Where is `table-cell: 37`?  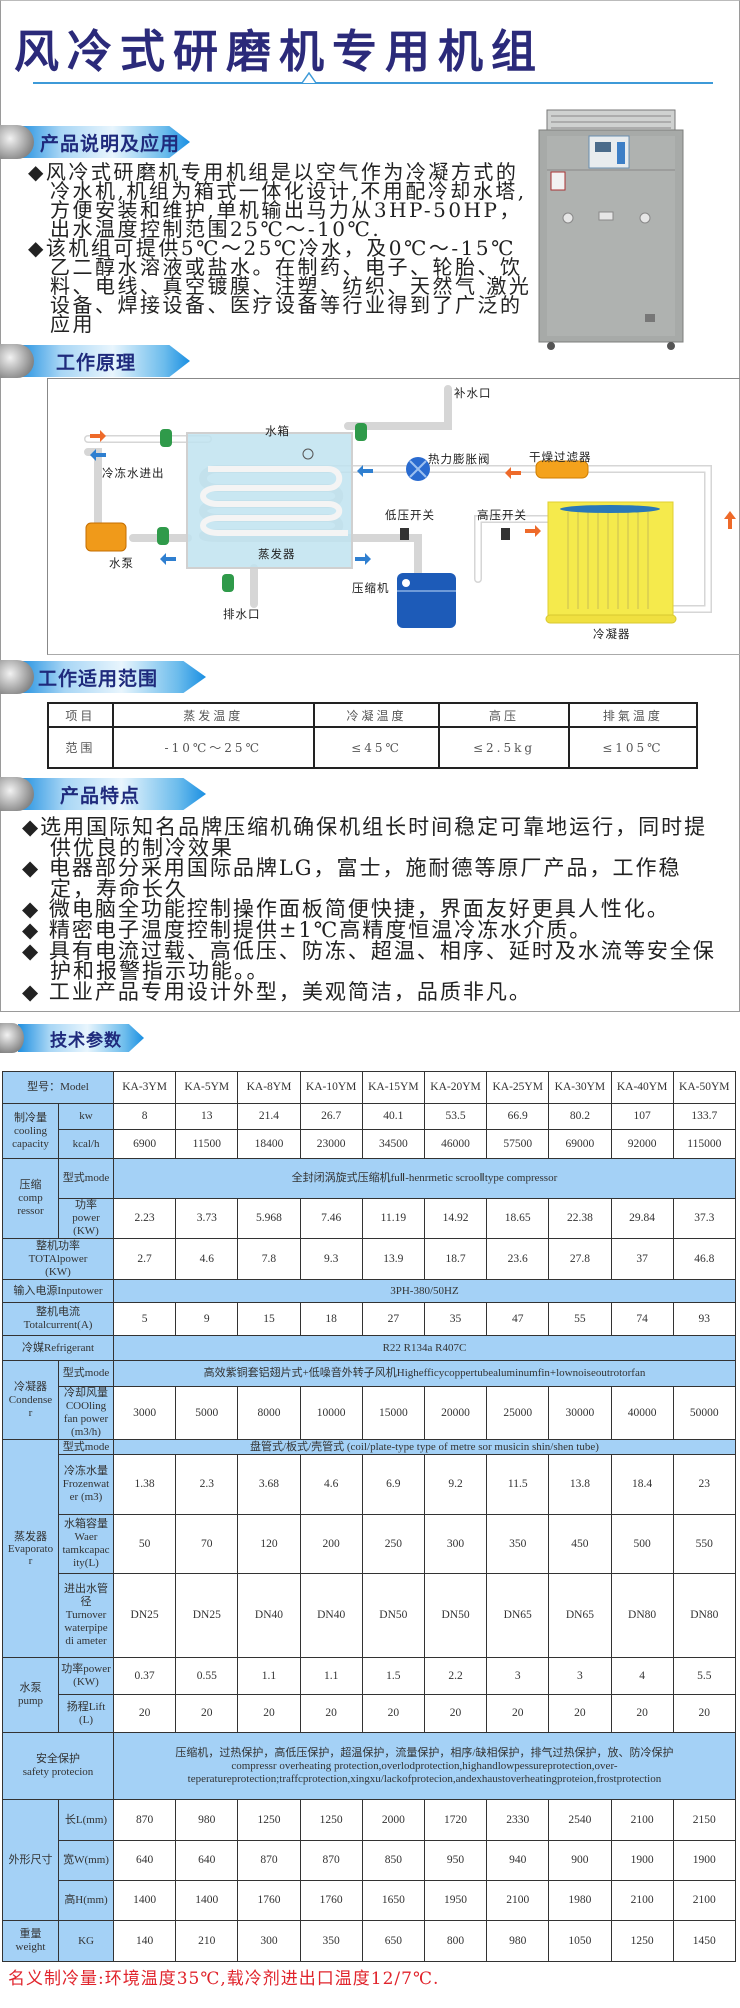 table-cell: 37 is located at coordinates (642, 1259).